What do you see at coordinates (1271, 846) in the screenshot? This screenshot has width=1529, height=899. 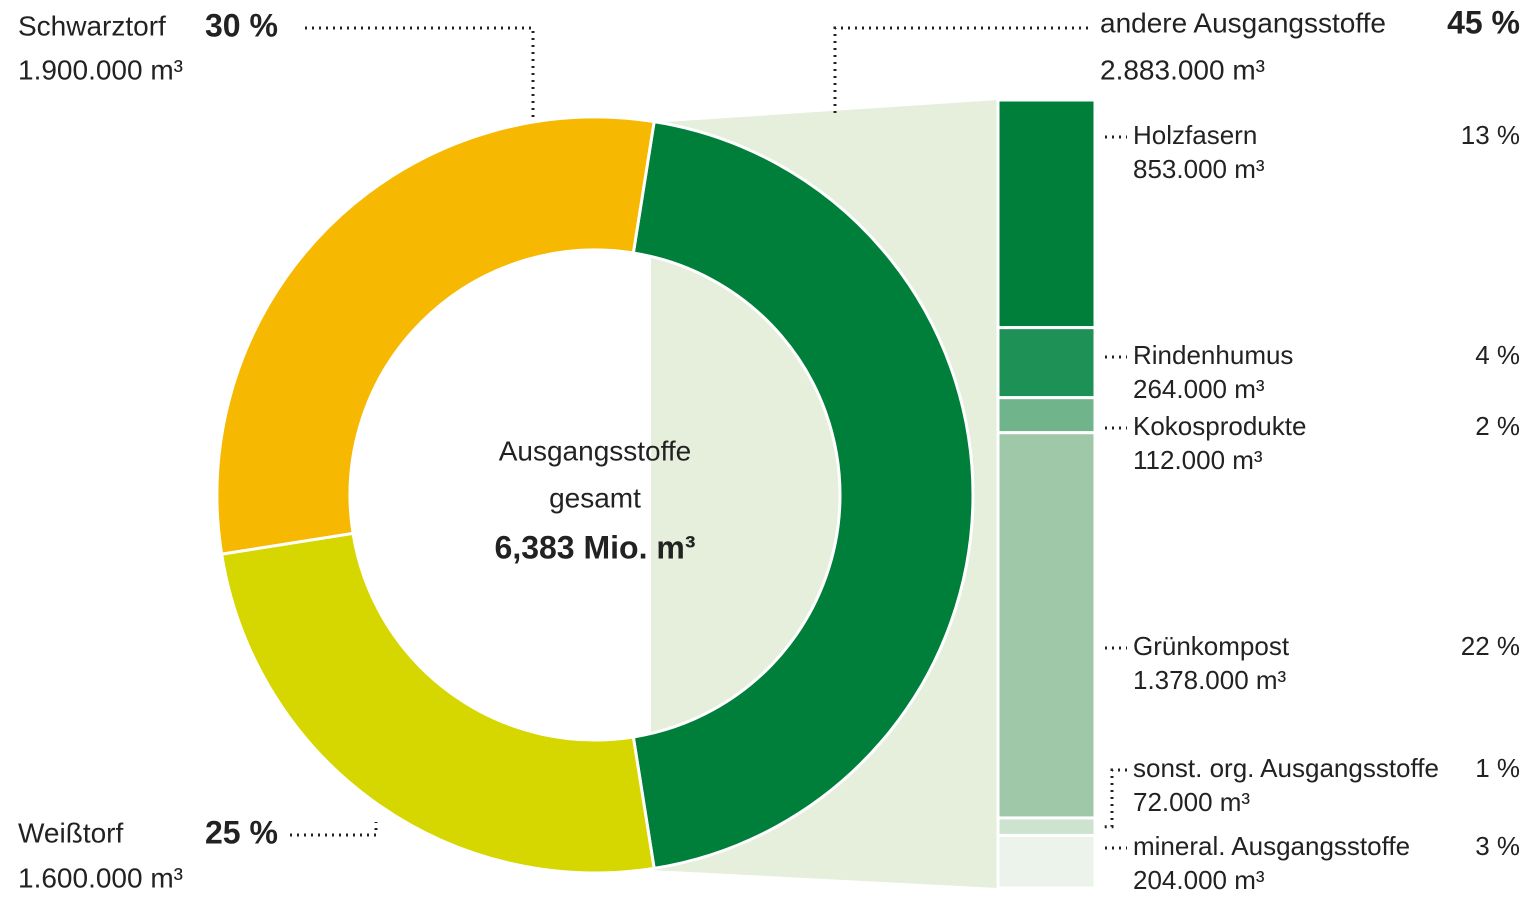 I see `breakdown-label: mineral. Ausgangsstoffe` at bounding box center [1271, 846].